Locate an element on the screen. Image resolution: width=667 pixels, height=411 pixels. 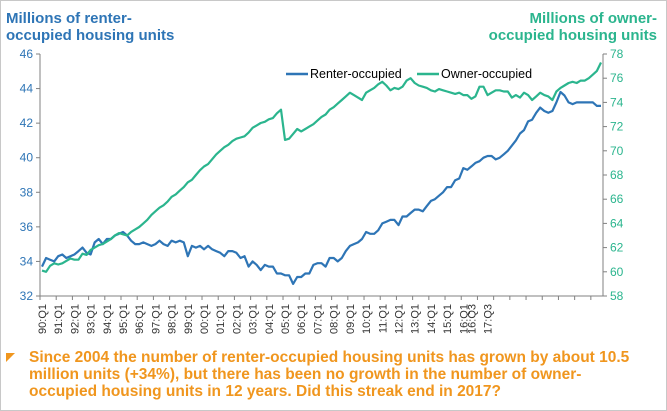
left-y-tick-label: 32 is located at coordinates (27, 296).